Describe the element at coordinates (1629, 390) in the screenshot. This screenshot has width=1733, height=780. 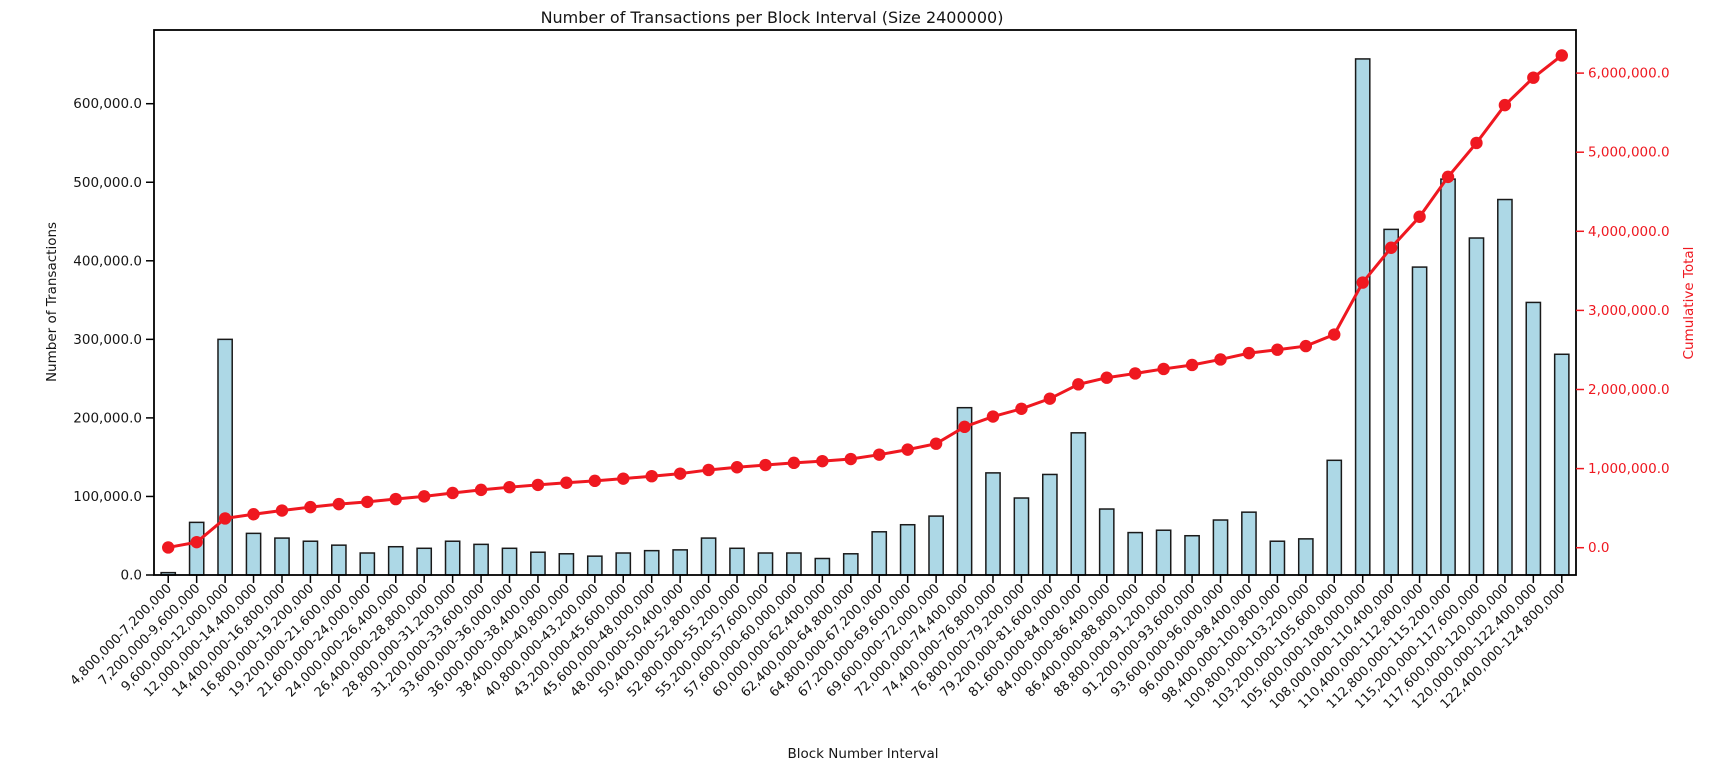
I see `right-tick-label: 2,000,000.0` at that location.